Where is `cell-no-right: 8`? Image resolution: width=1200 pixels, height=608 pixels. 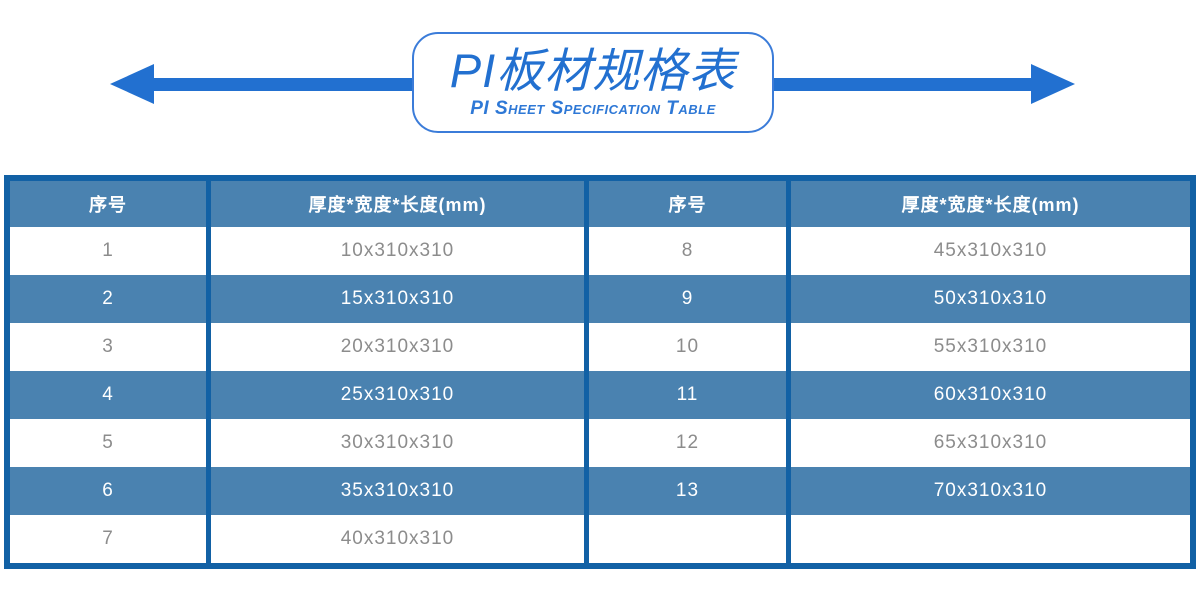
cell-no-right: 8 is located at coordinates (687, 251).